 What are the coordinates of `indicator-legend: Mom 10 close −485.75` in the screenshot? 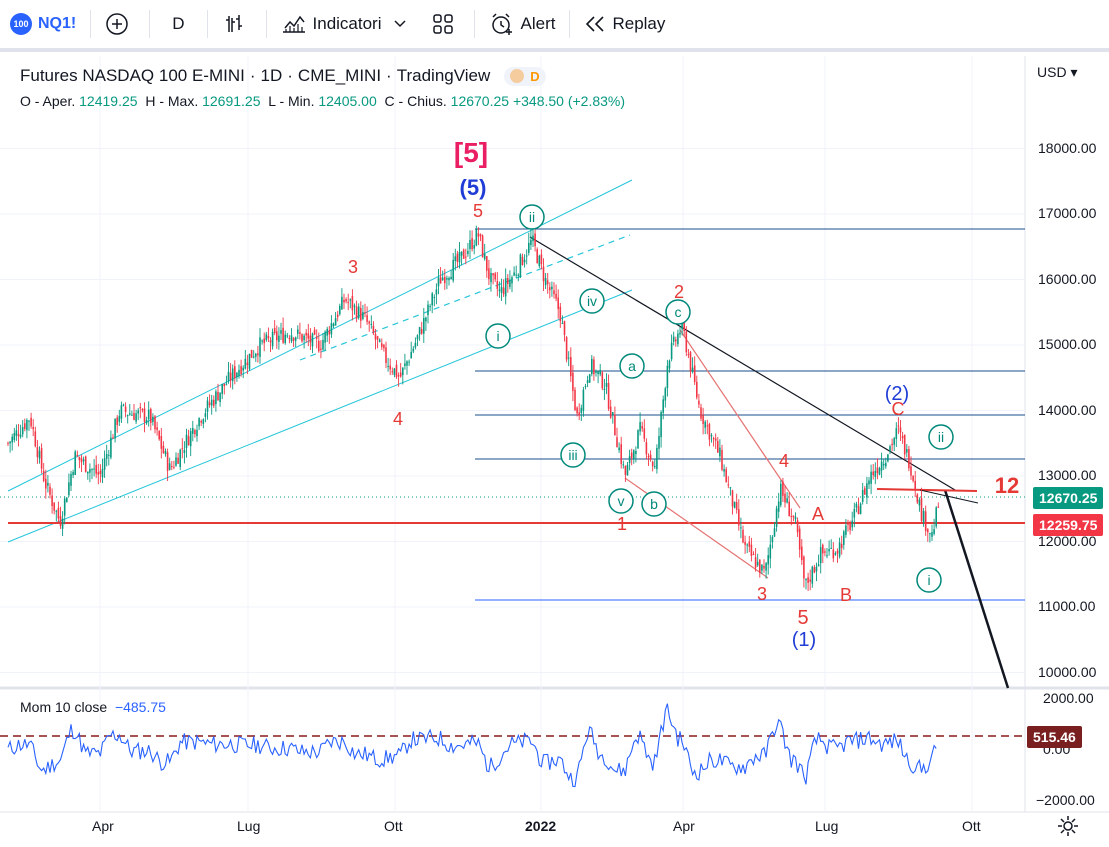 It's located at (93, 707).